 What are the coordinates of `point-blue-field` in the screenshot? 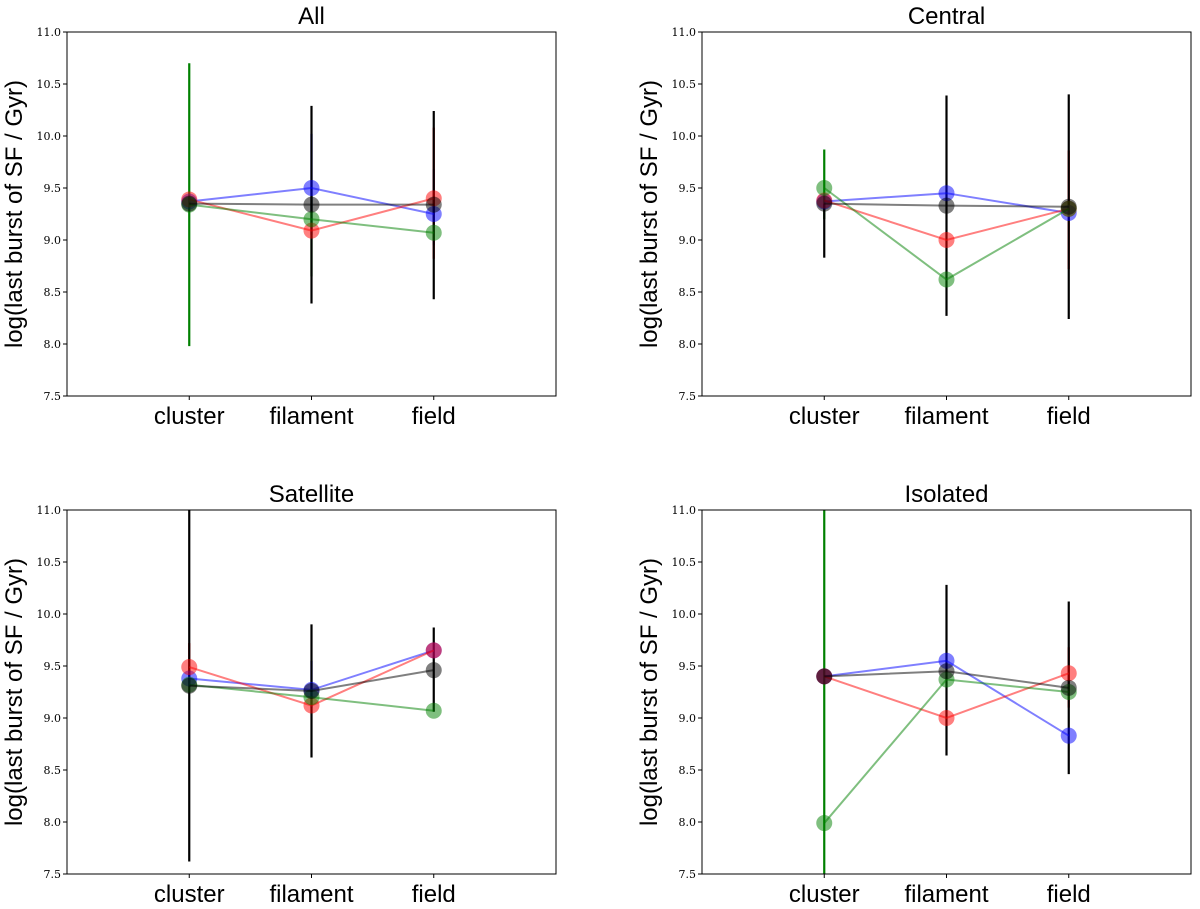 It's located at (1068, 735).